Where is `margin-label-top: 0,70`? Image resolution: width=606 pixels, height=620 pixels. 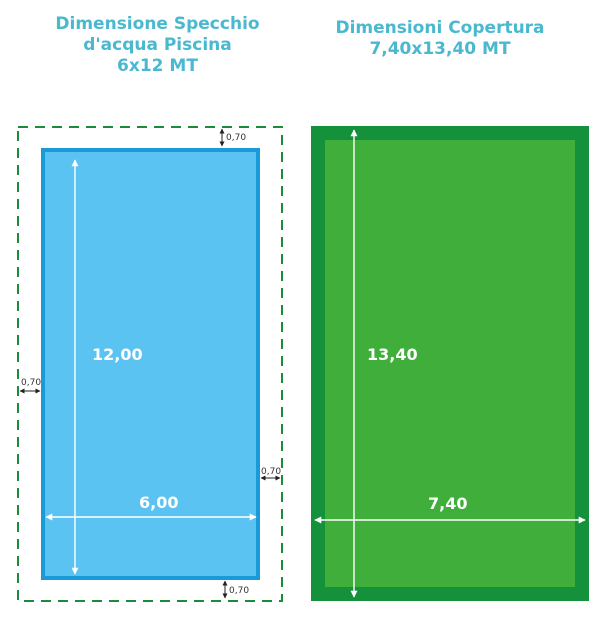
margin-label-top: 0,70 is located at coordinates (236, 138).